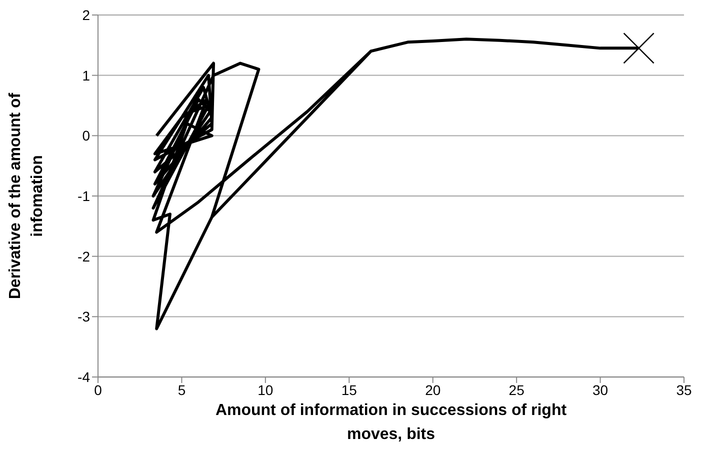 Image resolution: width=702 pixels, height=465 pixels. I want to click on y-axis-title: Derivative of the amount of infomation, so click(26, 196).